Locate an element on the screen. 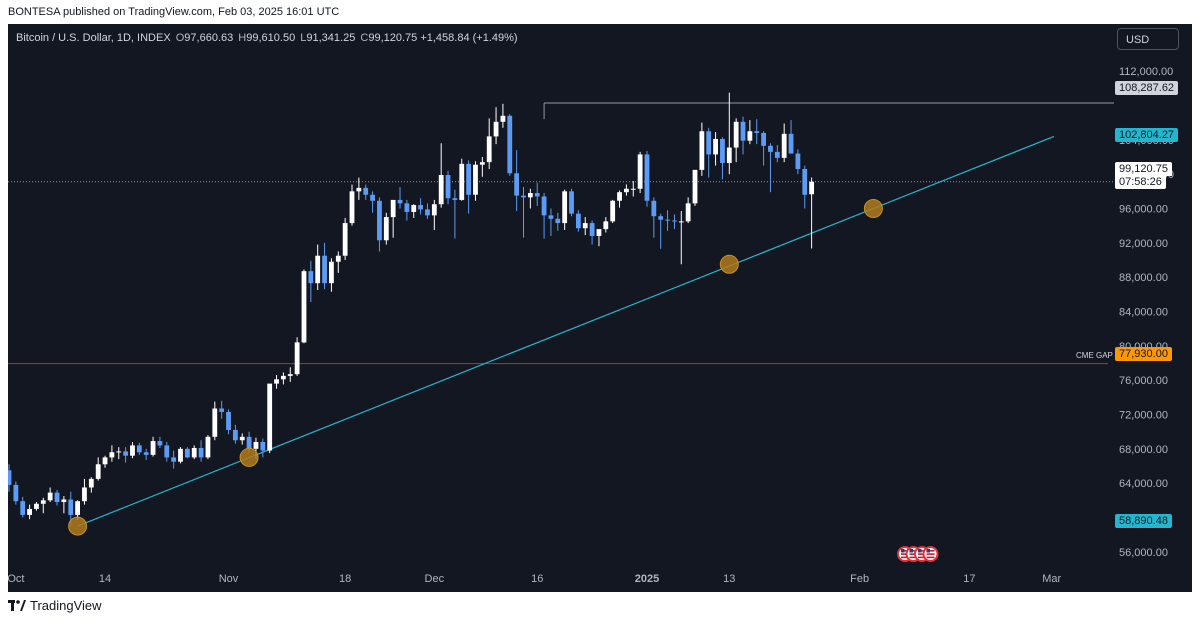  time-axis: Oct 14 Nov 18 Dec 16 2025 13 Feb 17 Mar is located at coordinates (535, 579).